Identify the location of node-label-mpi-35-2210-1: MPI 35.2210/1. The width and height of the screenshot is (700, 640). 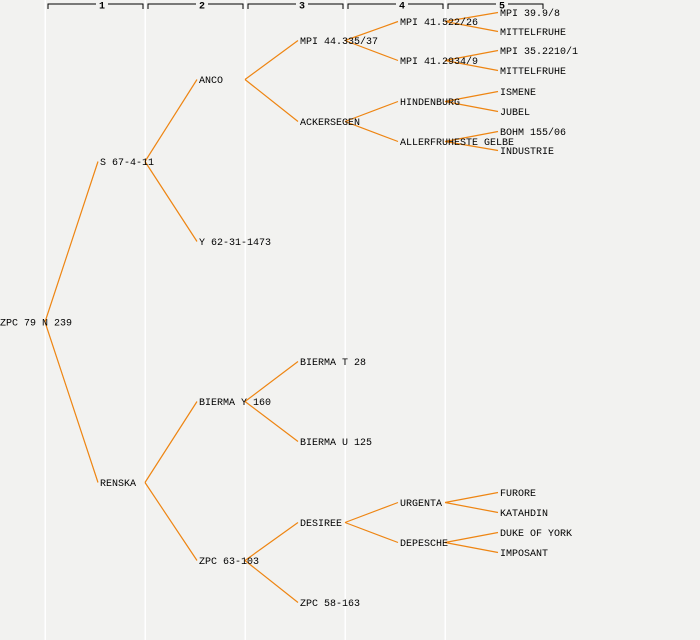
(539, 52).